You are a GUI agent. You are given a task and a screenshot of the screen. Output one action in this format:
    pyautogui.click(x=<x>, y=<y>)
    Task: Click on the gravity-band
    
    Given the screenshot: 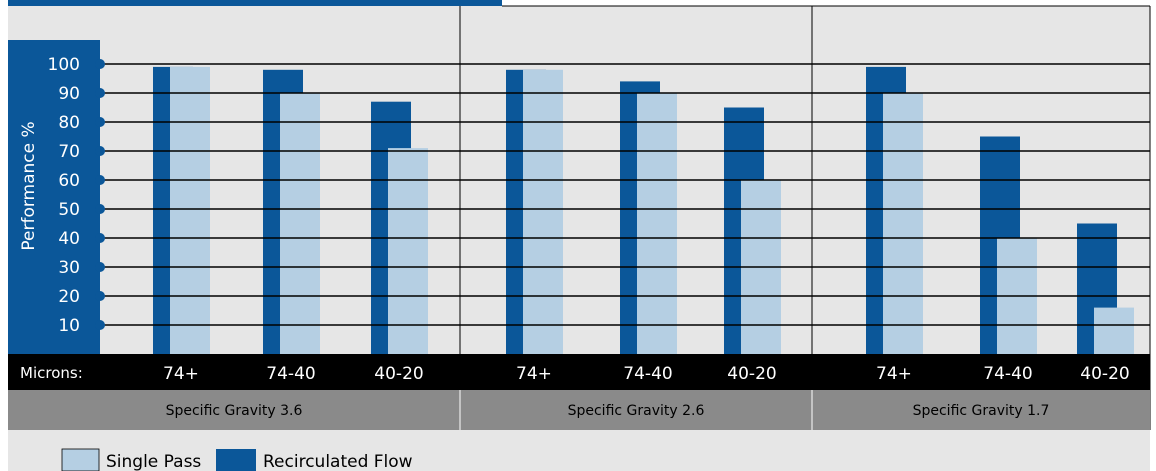 What is the action you would take?
    pyautogui.click(x=579, y=410)
    